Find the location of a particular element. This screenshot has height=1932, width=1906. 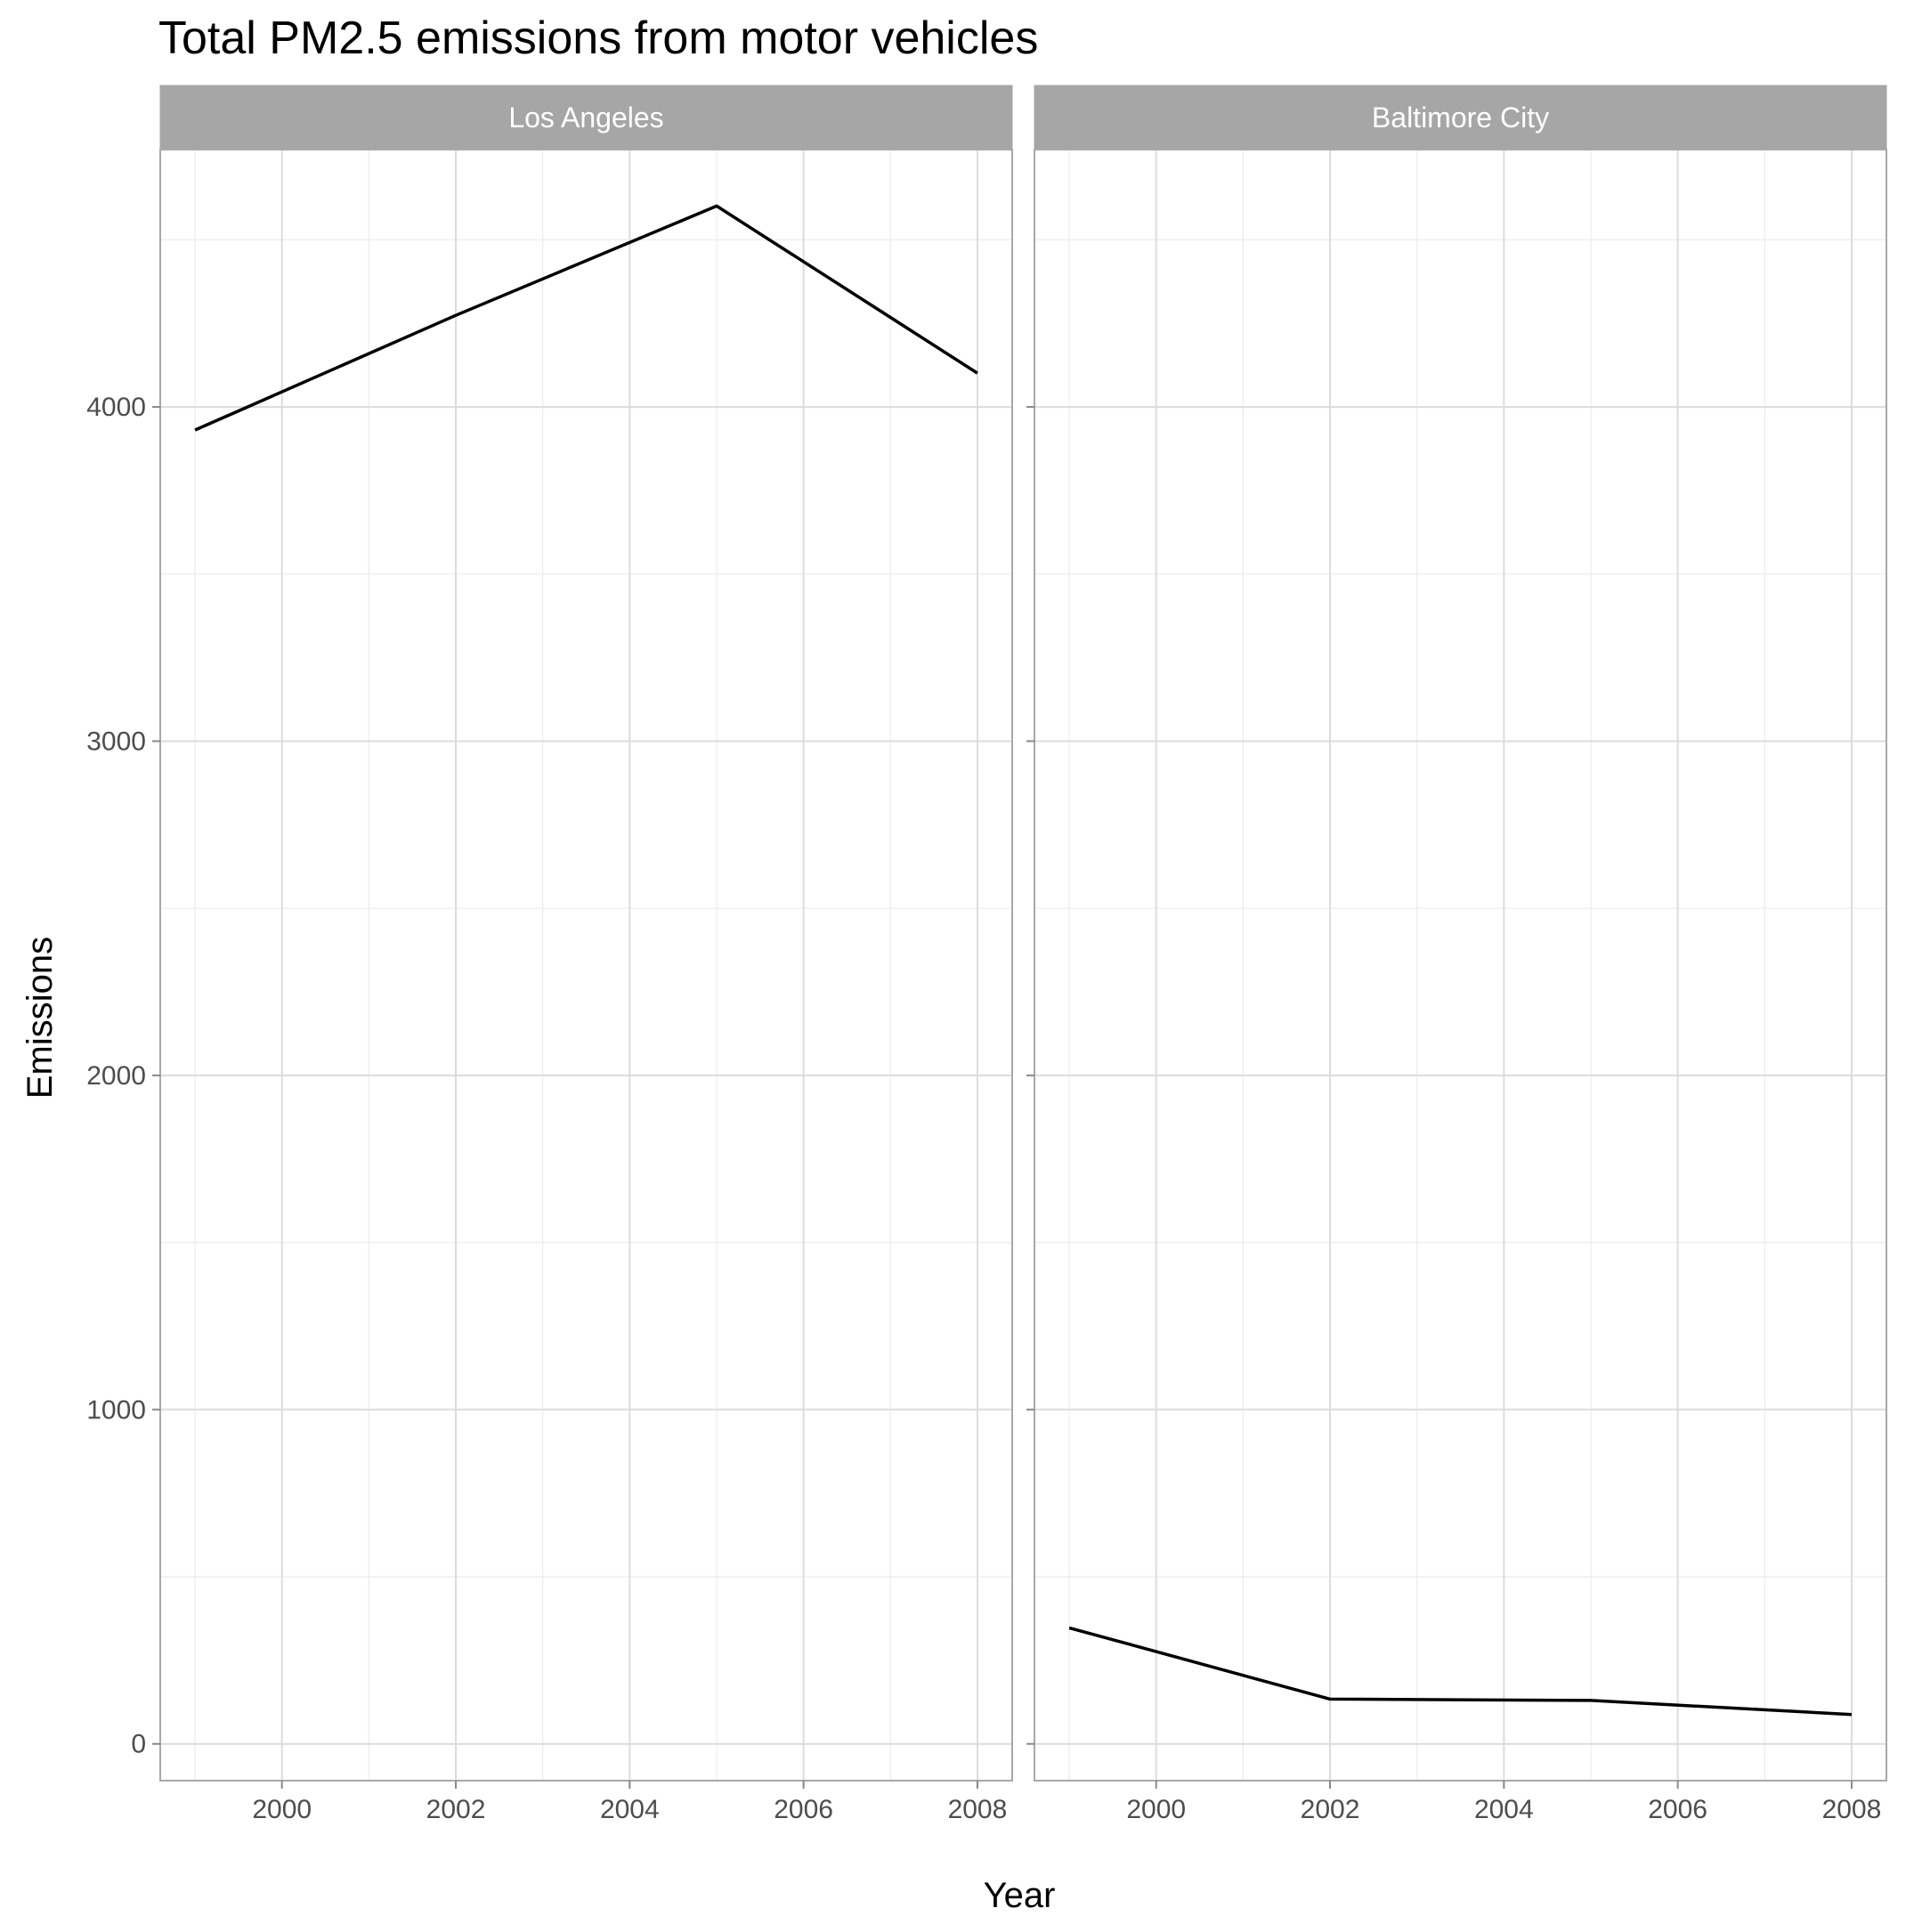

y-tick-label: 4000 is located at coordinates (116, 408).